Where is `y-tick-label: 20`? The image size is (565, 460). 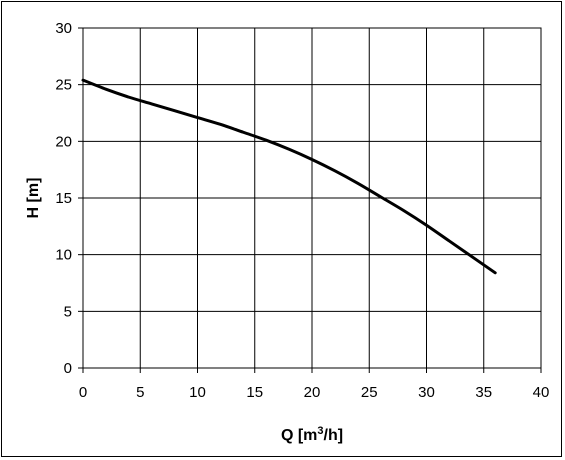 y-tick-label: 20 is located at coordinates (63, 141).